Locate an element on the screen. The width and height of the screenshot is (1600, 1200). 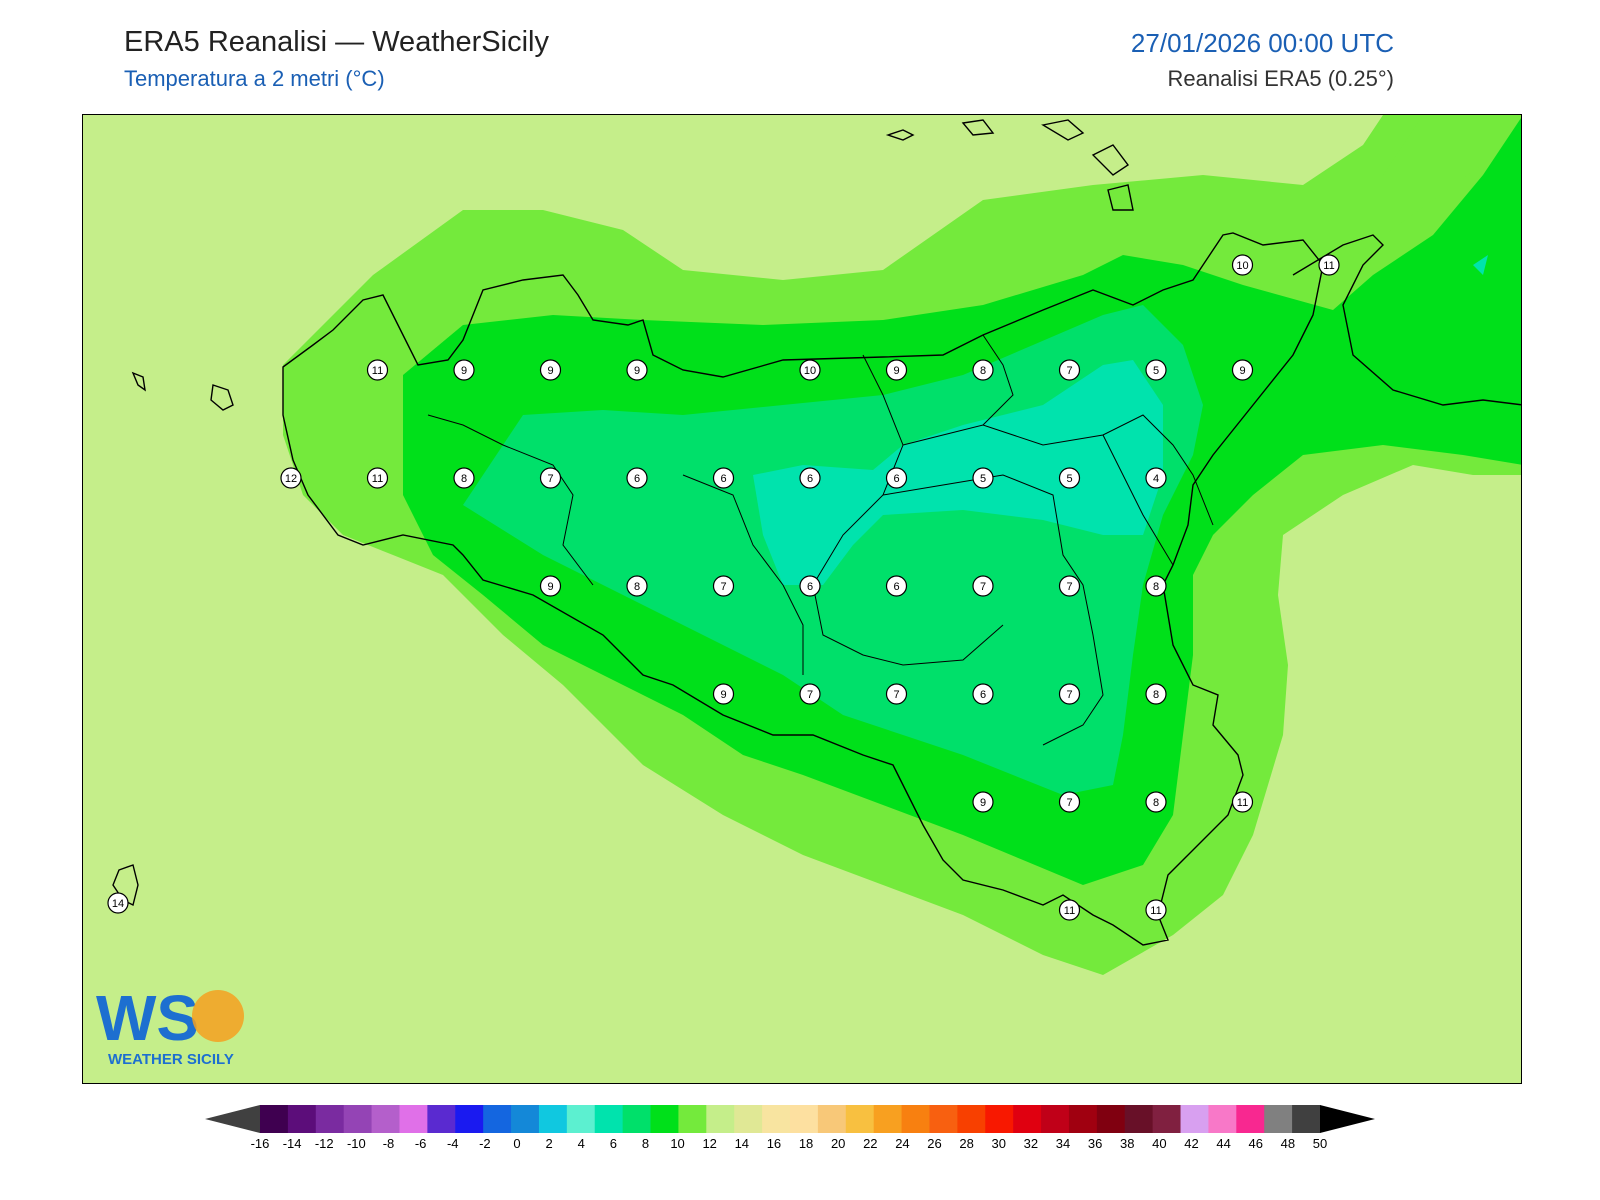
map-title: ERA5 Reanalisi — WeatherSicily is located at coordinates (336, 42).